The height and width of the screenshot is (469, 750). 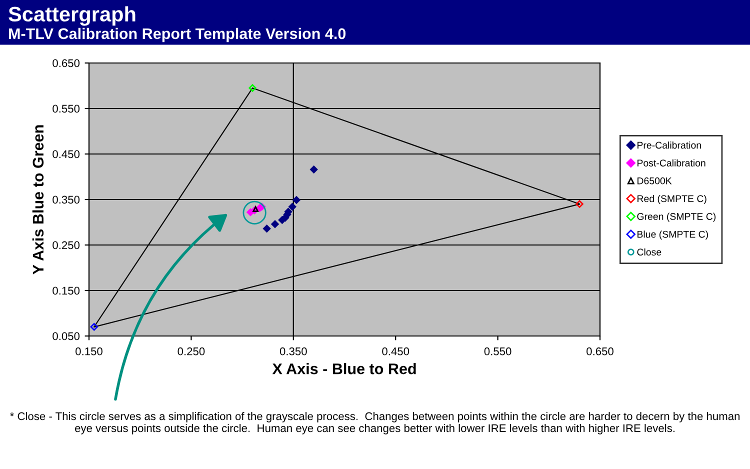 I want to click on y-tick-label: 0.650, so click(x=66, y=63).